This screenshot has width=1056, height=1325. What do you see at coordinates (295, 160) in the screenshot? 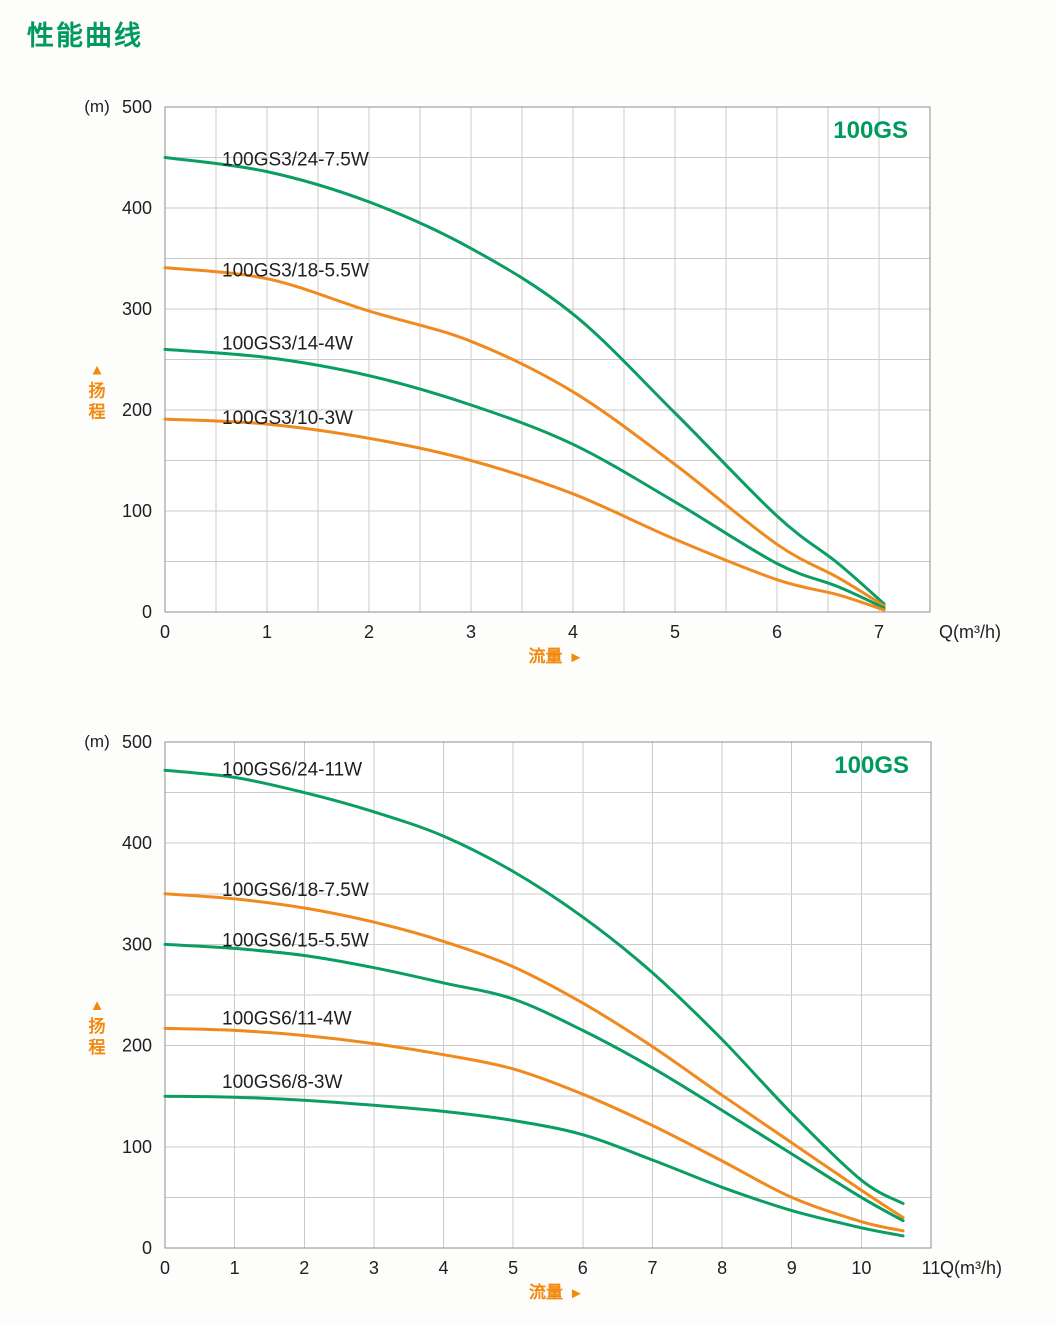
I see `series-label-100gs3-24-7-5w: 100GS3/24-7.5W` at bounding box center [295, 160].